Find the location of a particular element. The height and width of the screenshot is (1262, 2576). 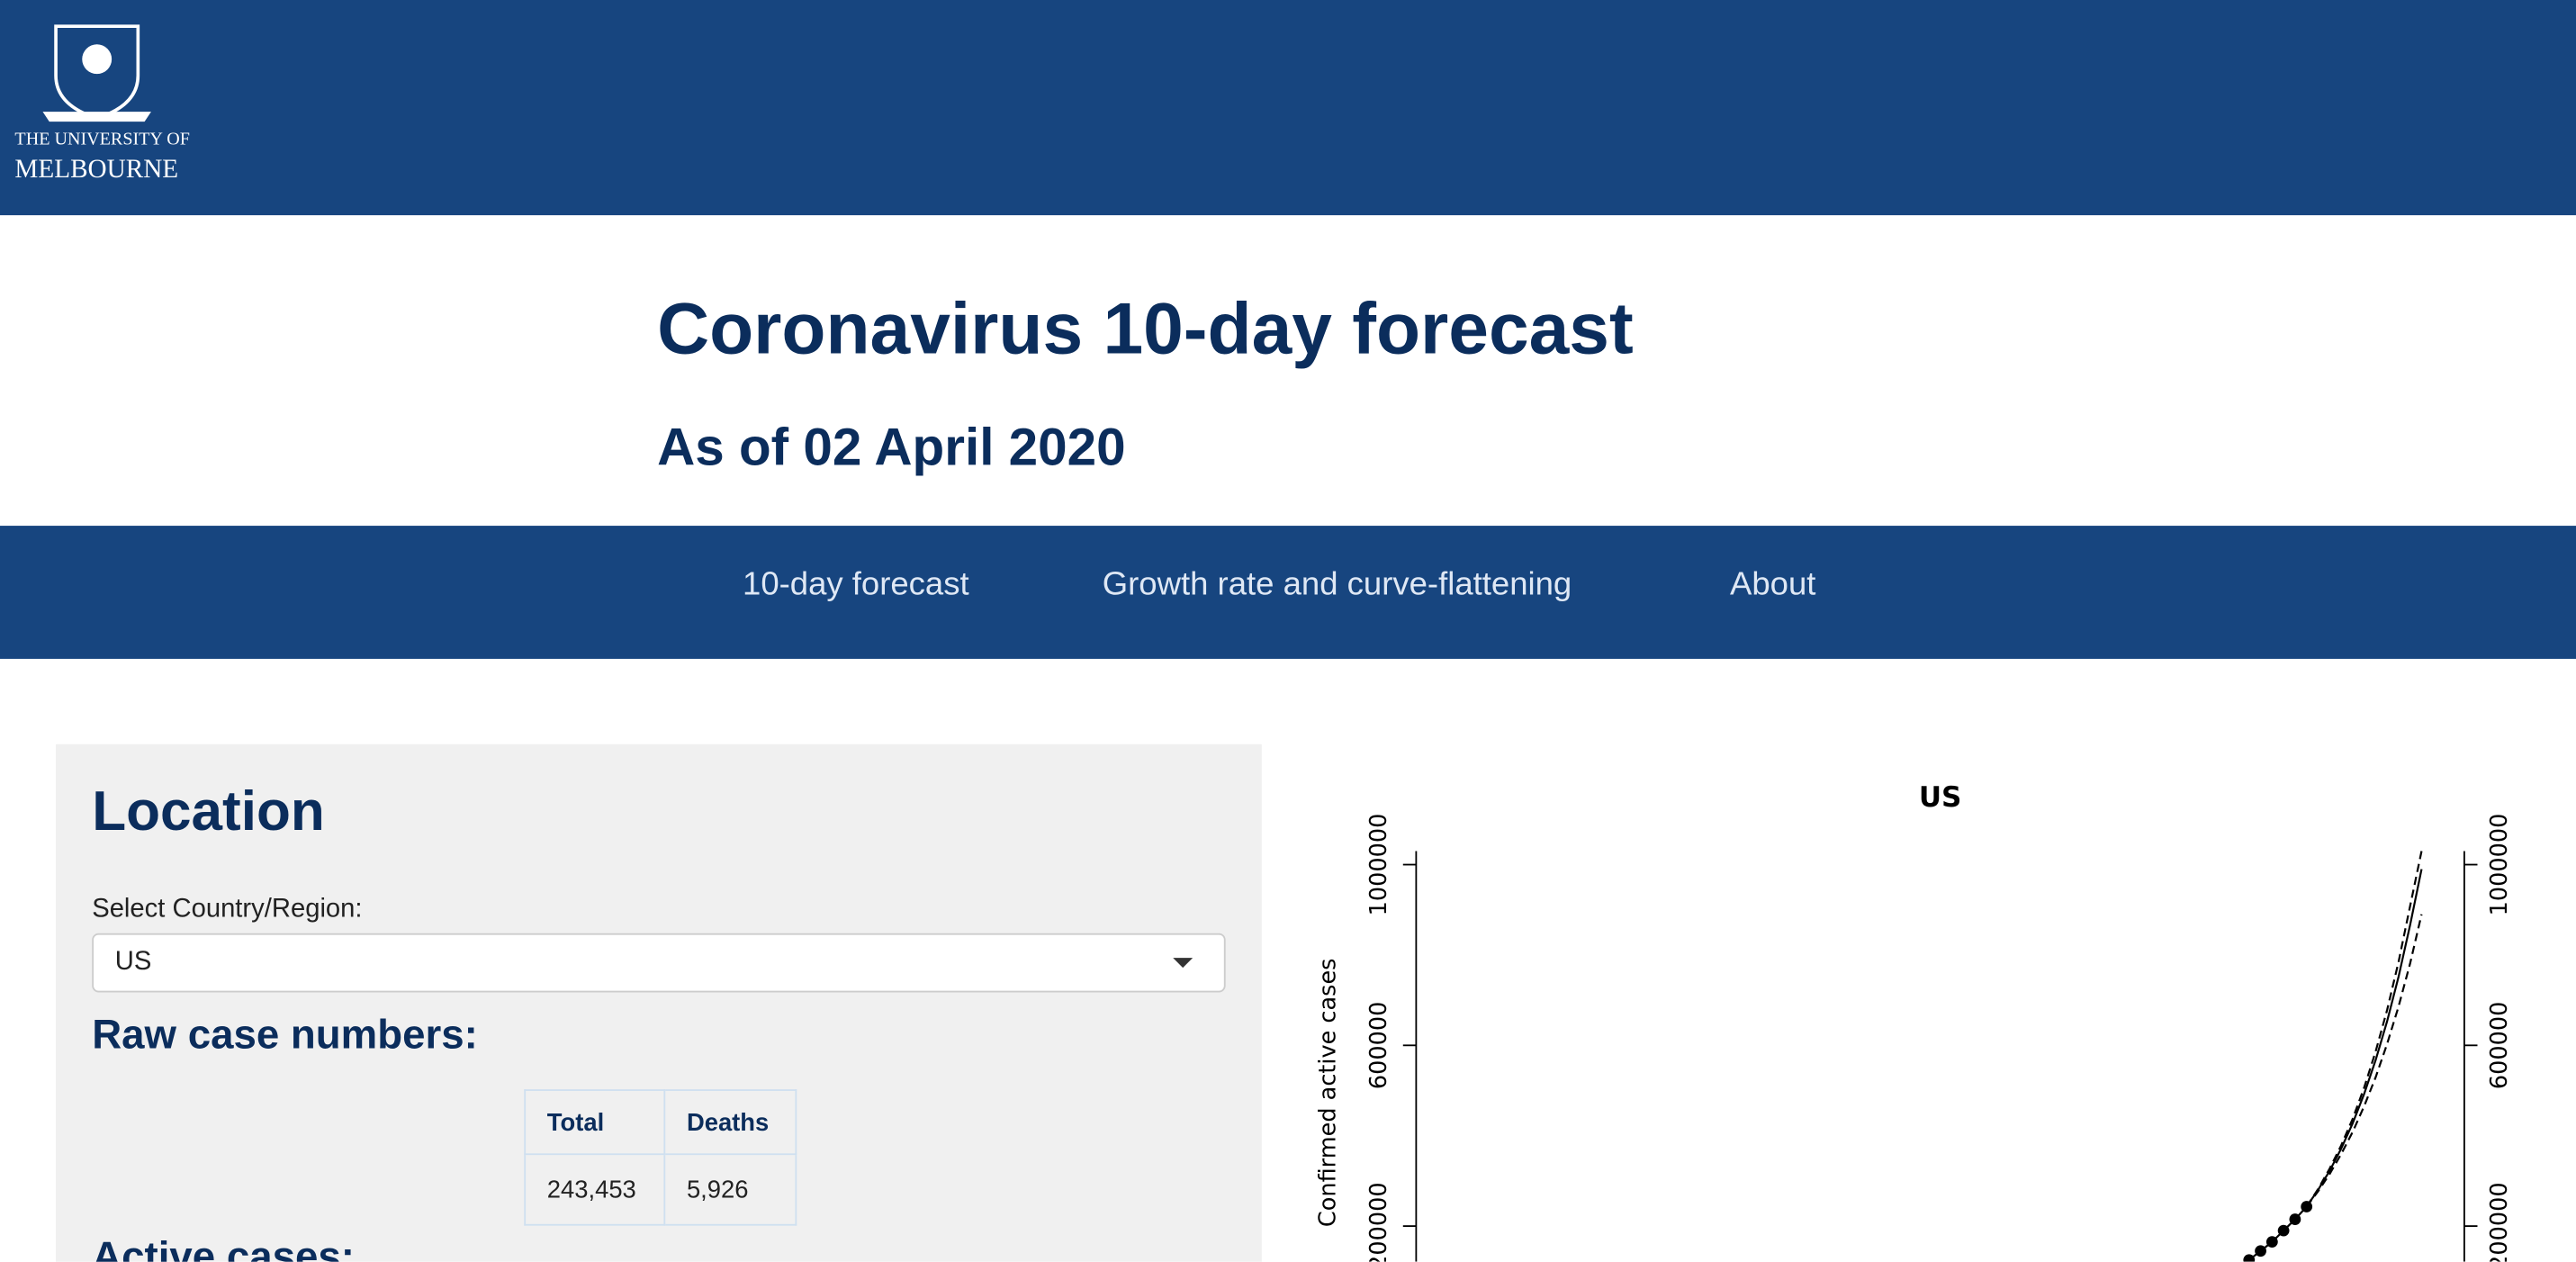

y-axis-label: Confirmed active cases is located at coordinates (1328, 1093).